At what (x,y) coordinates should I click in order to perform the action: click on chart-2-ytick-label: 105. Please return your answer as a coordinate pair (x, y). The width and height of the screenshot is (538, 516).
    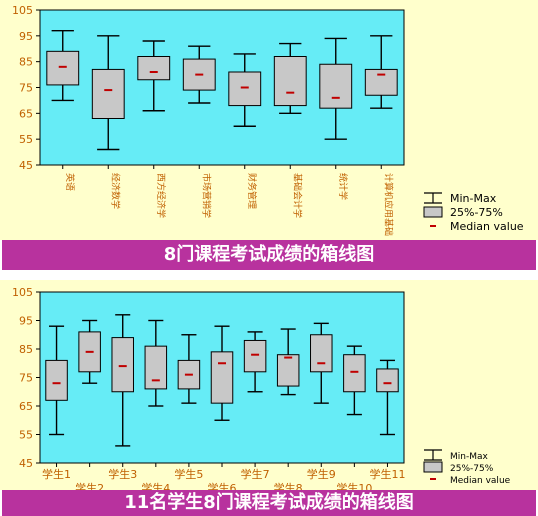
    Looking at the image, I should click on (22, 292).